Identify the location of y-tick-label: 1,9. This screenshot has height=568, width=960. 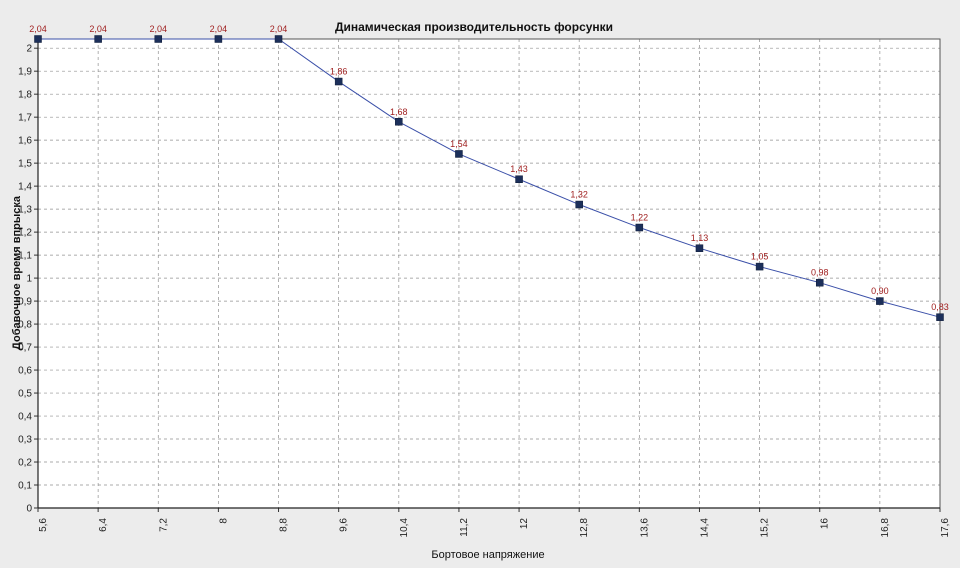
(25, 72).